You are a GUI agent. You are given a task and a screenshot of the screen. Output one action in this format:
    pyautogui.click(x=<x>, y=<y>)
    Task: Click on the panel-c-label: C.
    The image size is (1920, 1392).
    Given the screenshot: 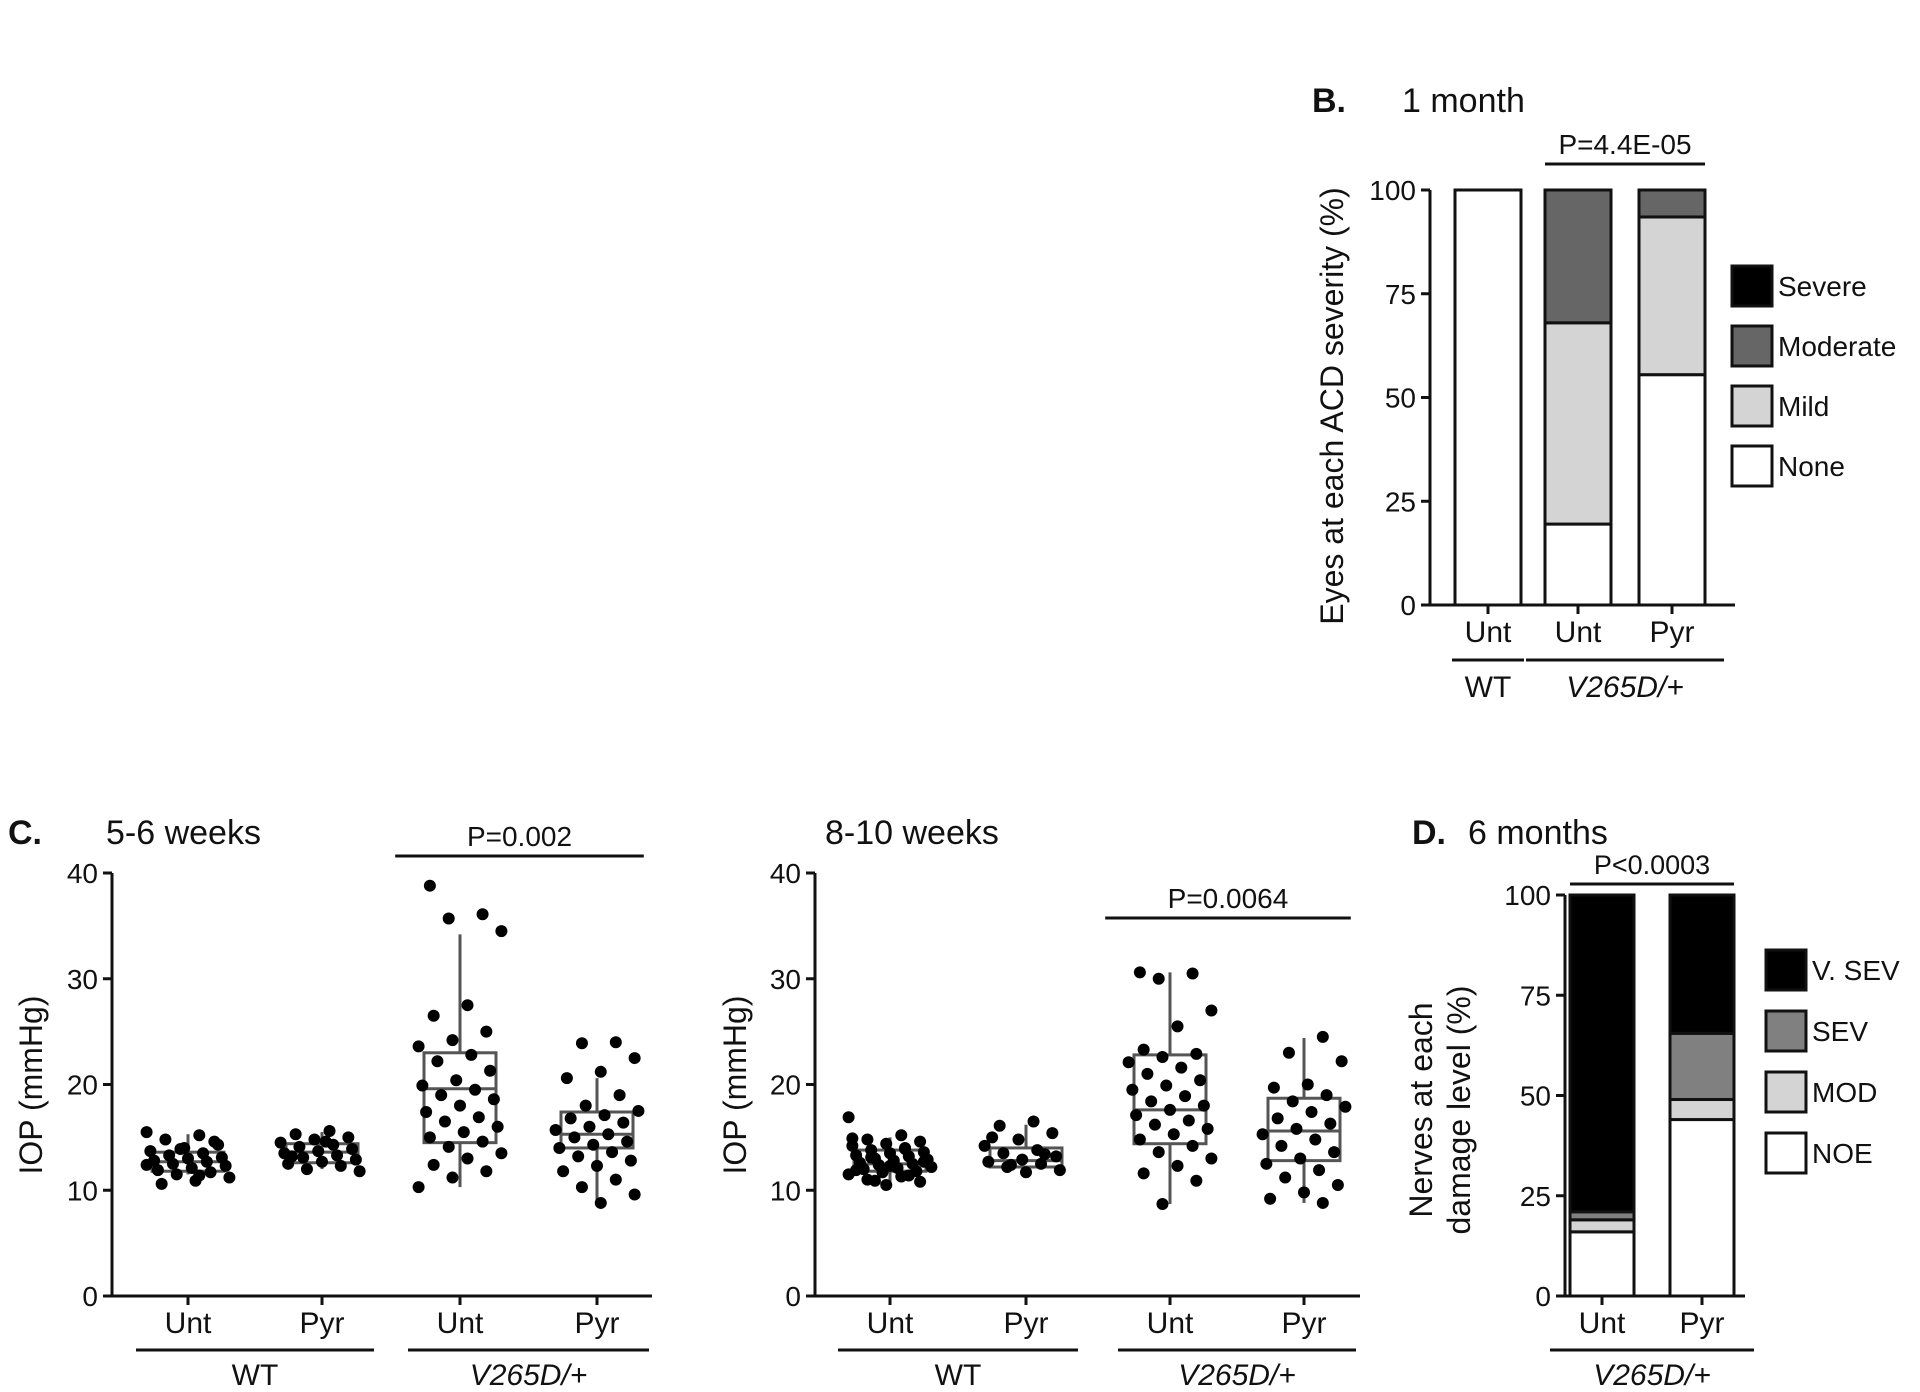 What is the action you would take?
    pyautogui.click(x=25, y=833)
    